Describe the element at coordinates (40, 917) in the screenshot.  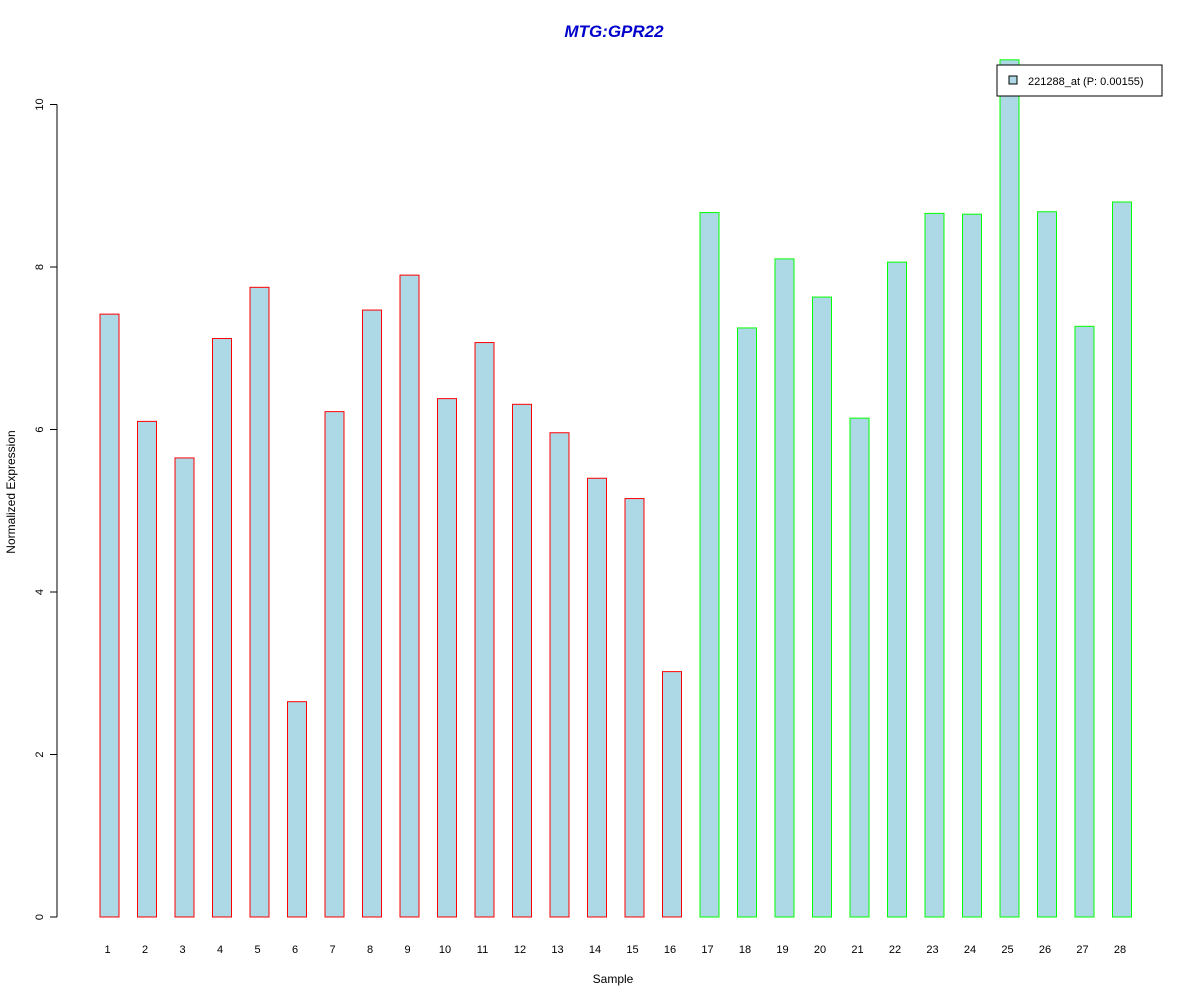
I see `y-tick-label: 0` at that location.